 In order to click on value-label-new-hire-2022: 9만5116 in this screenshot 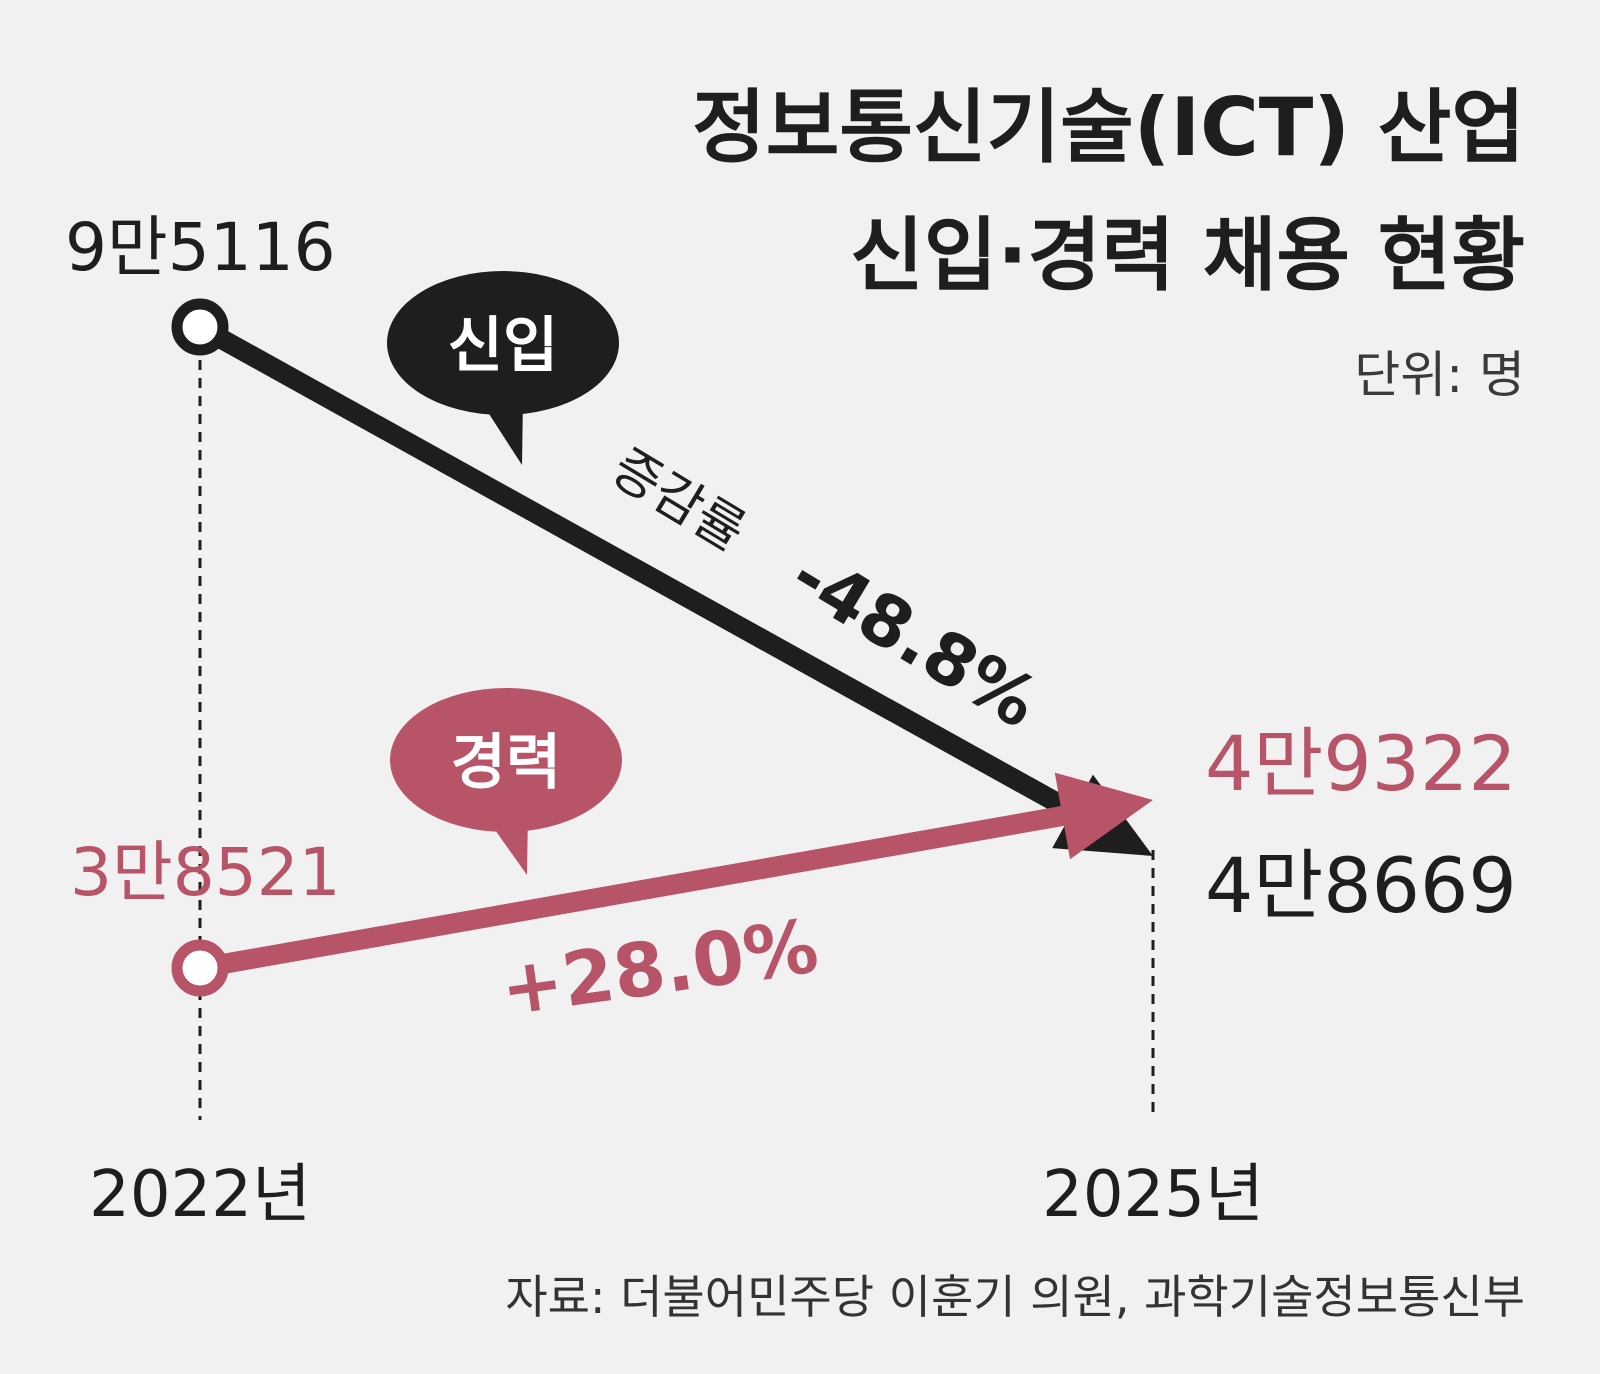, I will do `click(200, 247)`.